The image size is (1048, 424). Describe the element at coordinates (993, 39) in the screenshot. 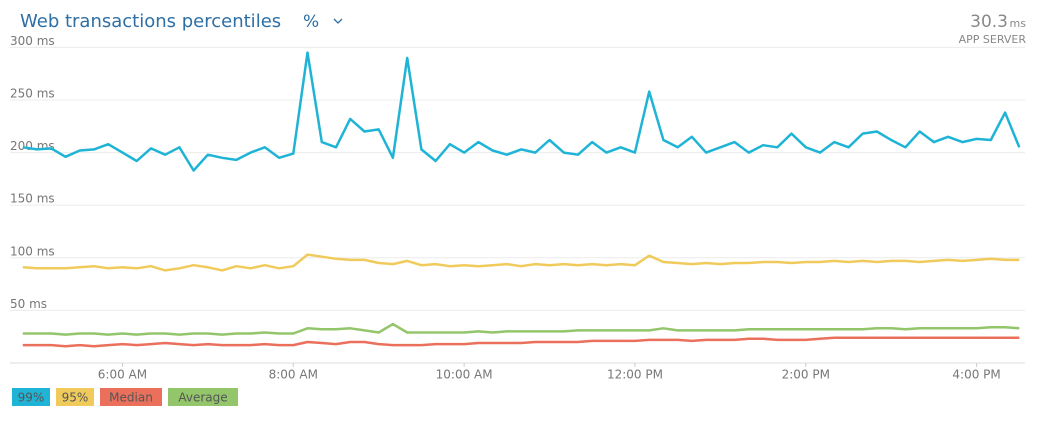

I see `summary-label: APP SERVER` at that location.